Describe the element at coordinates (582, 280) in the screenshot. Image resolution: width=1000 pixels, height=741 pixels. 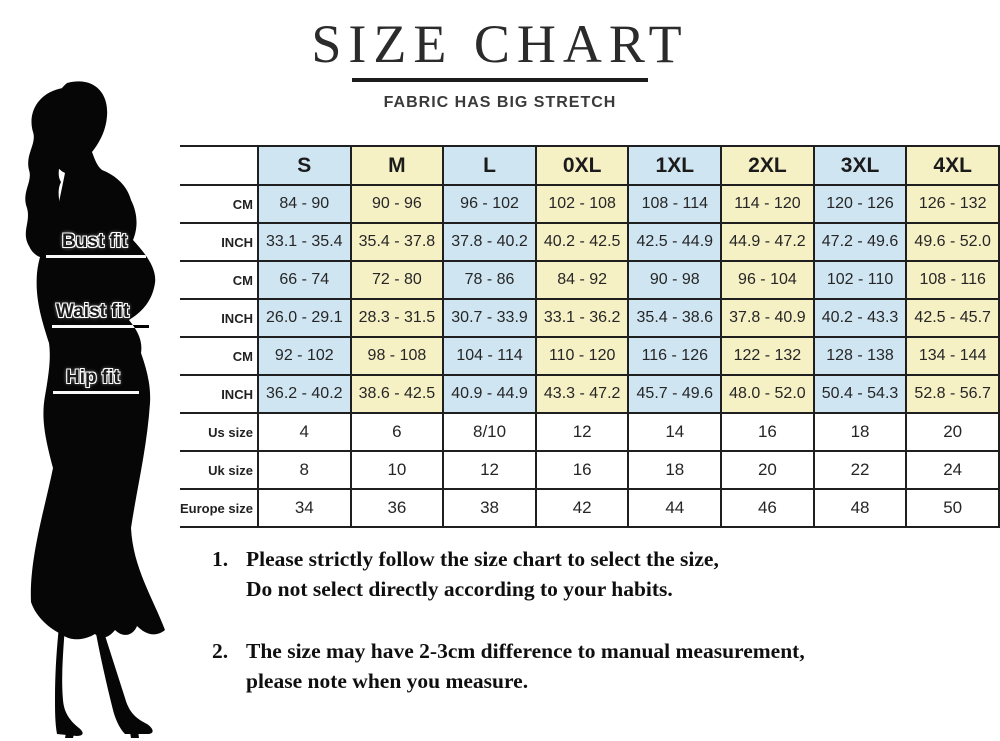
I see `size-value-cell: 84 - 92` at that location.